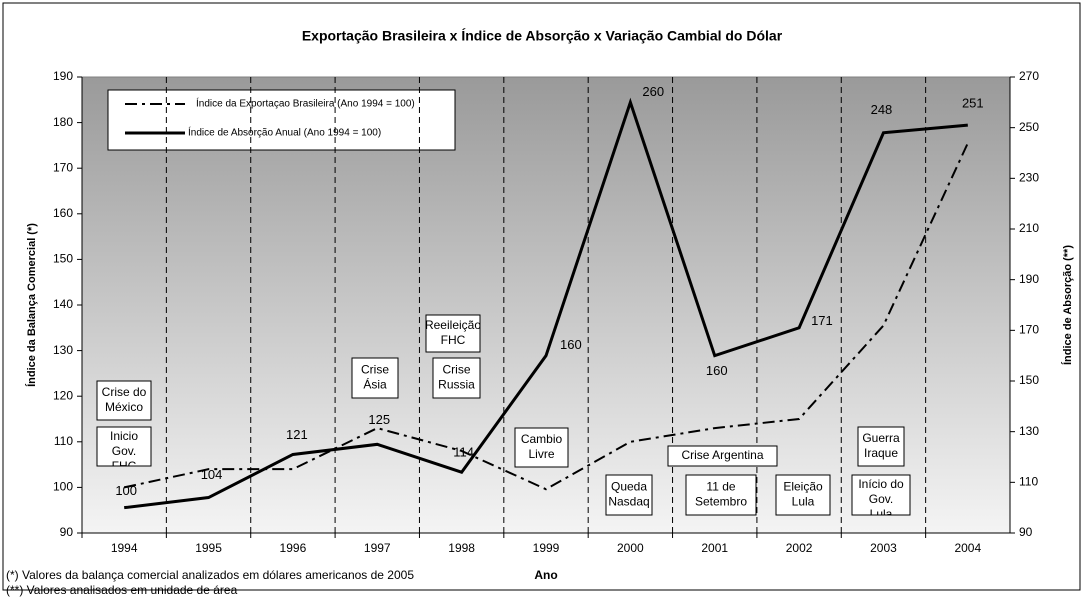  What do you see at coordinates (63, 395) in the screenshot?
I see `y-tick-label: 120` at bounding box center [63, 395].